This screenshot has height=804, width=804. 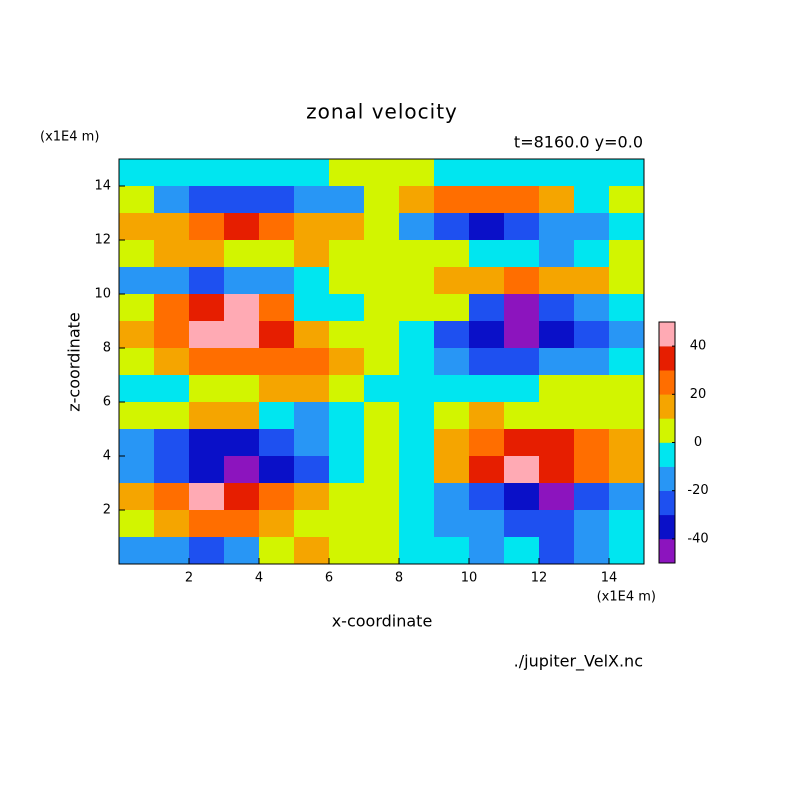 I want to click on colorbar-tick-label: 40, so click(x=698, y=346).